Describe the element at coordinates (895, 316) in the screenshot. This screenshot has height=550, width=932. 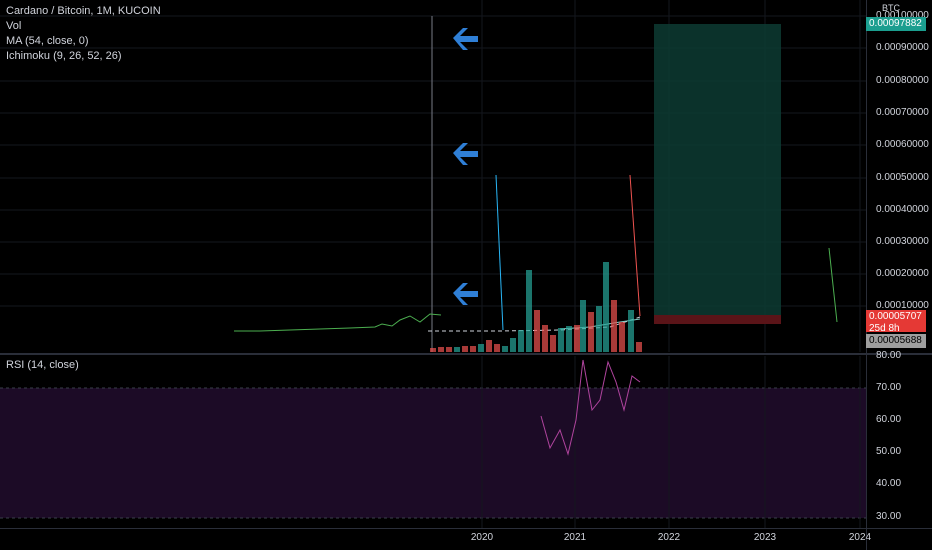
I see `last-price-value: 0.00005707` at that location.